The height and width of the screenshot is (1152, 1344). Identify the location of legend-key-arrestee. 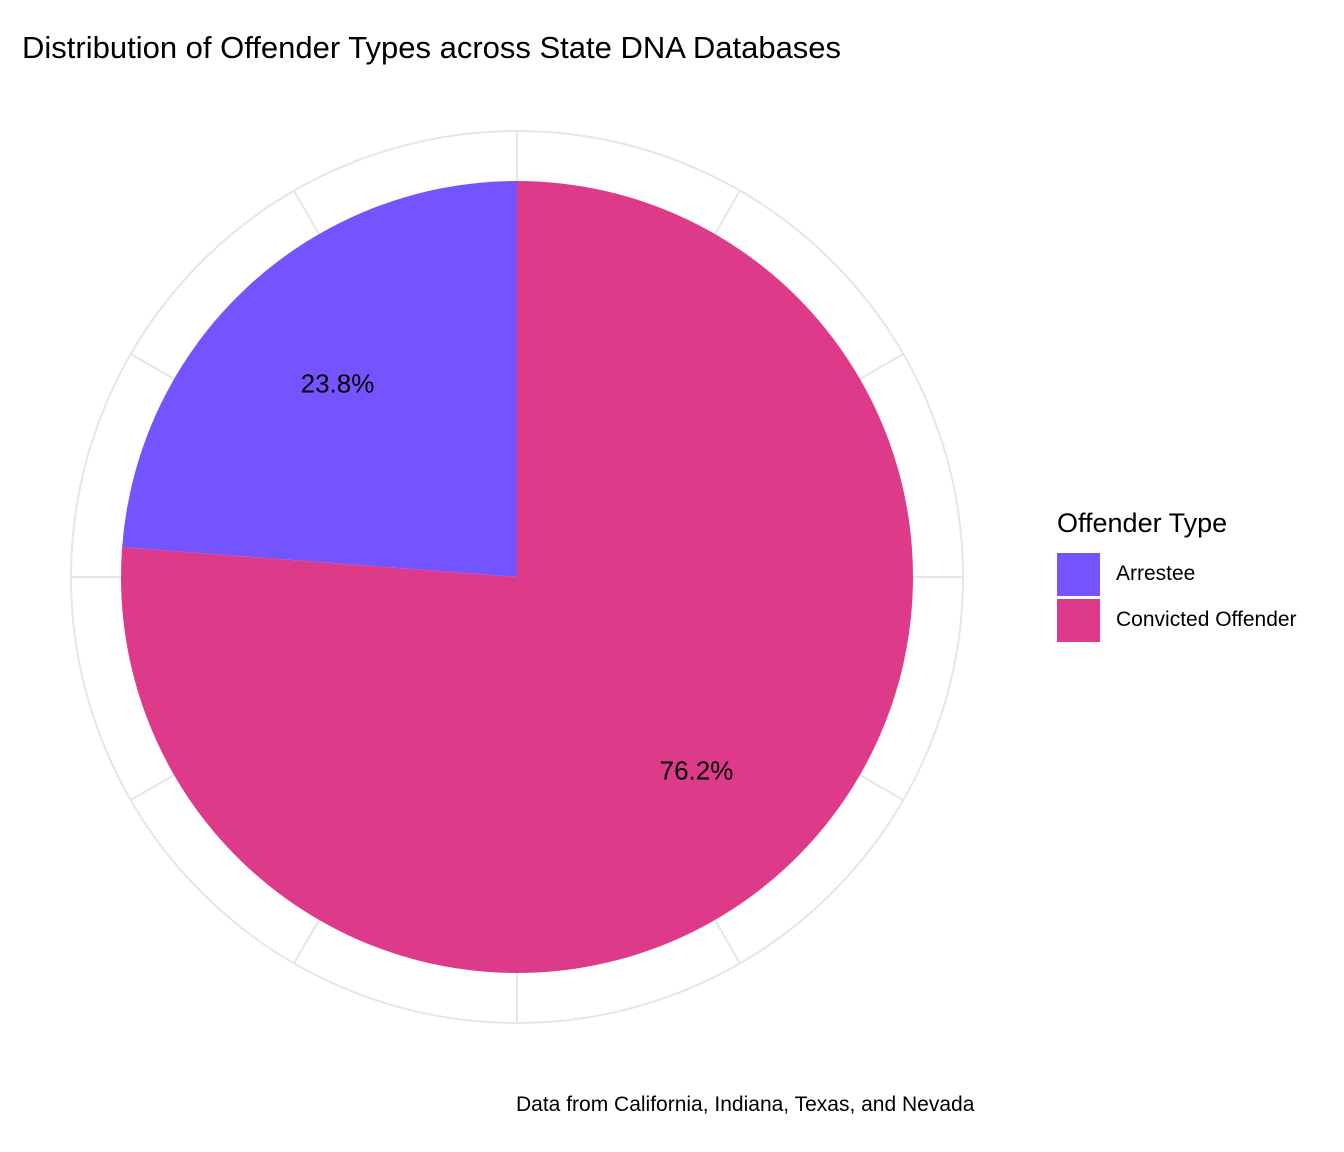
(1078, 574).